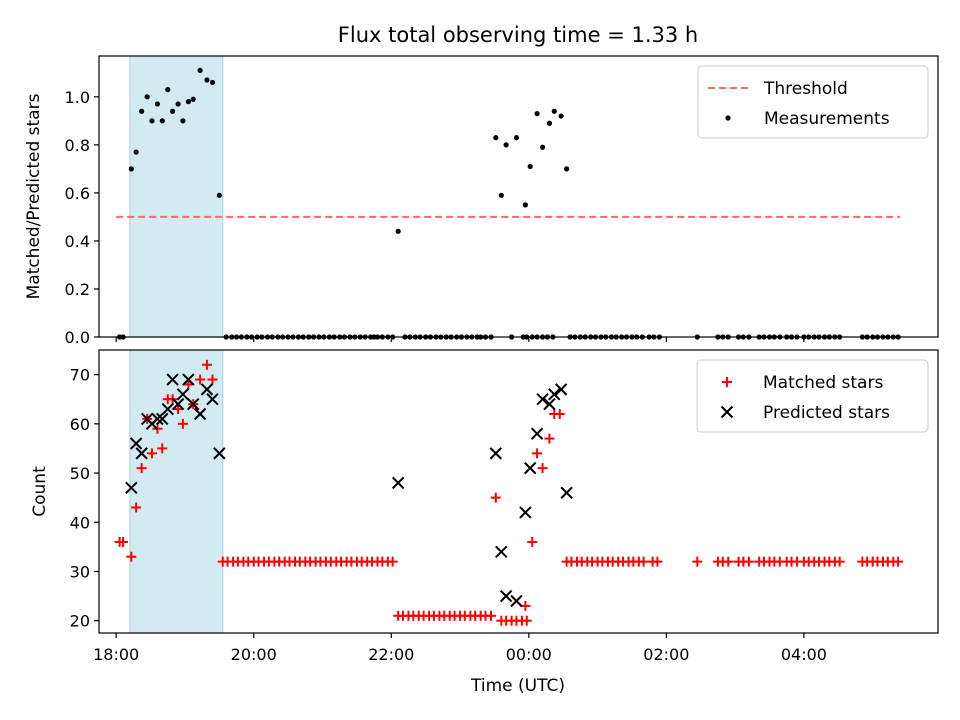 Image resolution: width=960 pixels, height=720 pixels. I want to click on count-panel-y-axis: 20 30 40 50 60 70, so click(84, 498).